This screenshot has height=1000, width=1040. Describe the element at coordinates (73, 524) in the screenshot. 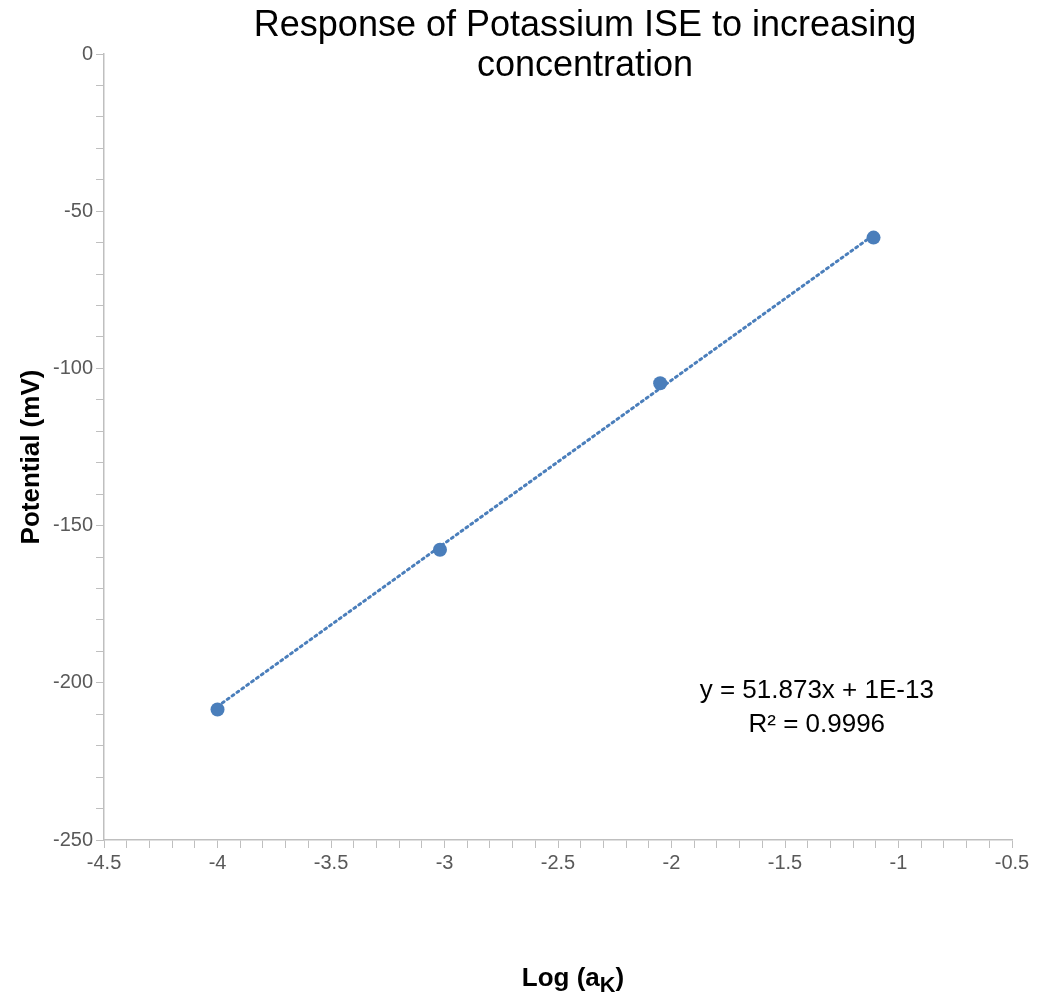

I see `y-tick-label: -150` at that location.